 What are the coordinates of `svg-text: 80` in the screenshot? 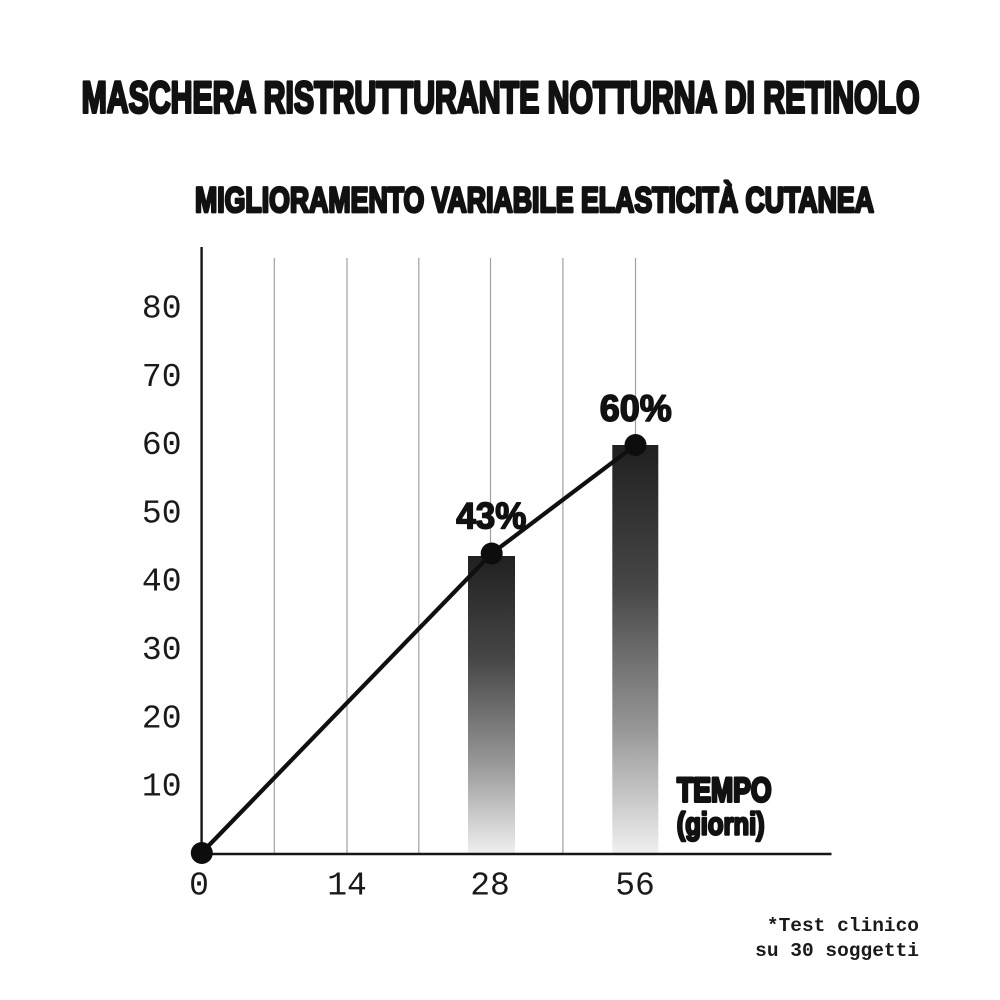 It's located at (162, 309).